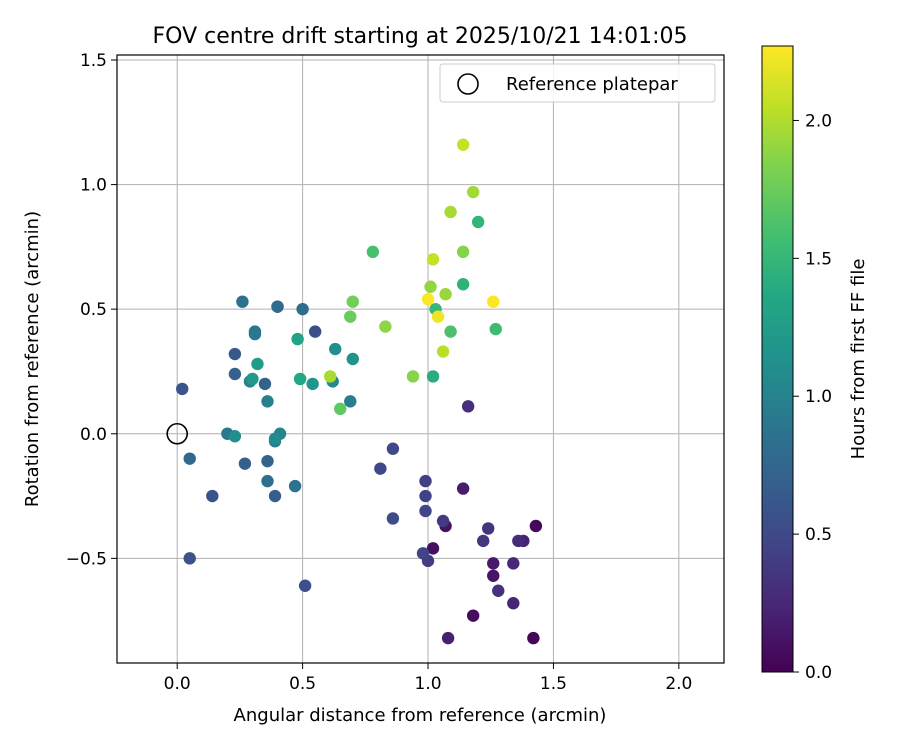 The height and width of the screenshot is (754, 900). Describe the element at coordinates (818, 535) in the screenshot. I see `colorbar-tick-label: 0.5` at that location.